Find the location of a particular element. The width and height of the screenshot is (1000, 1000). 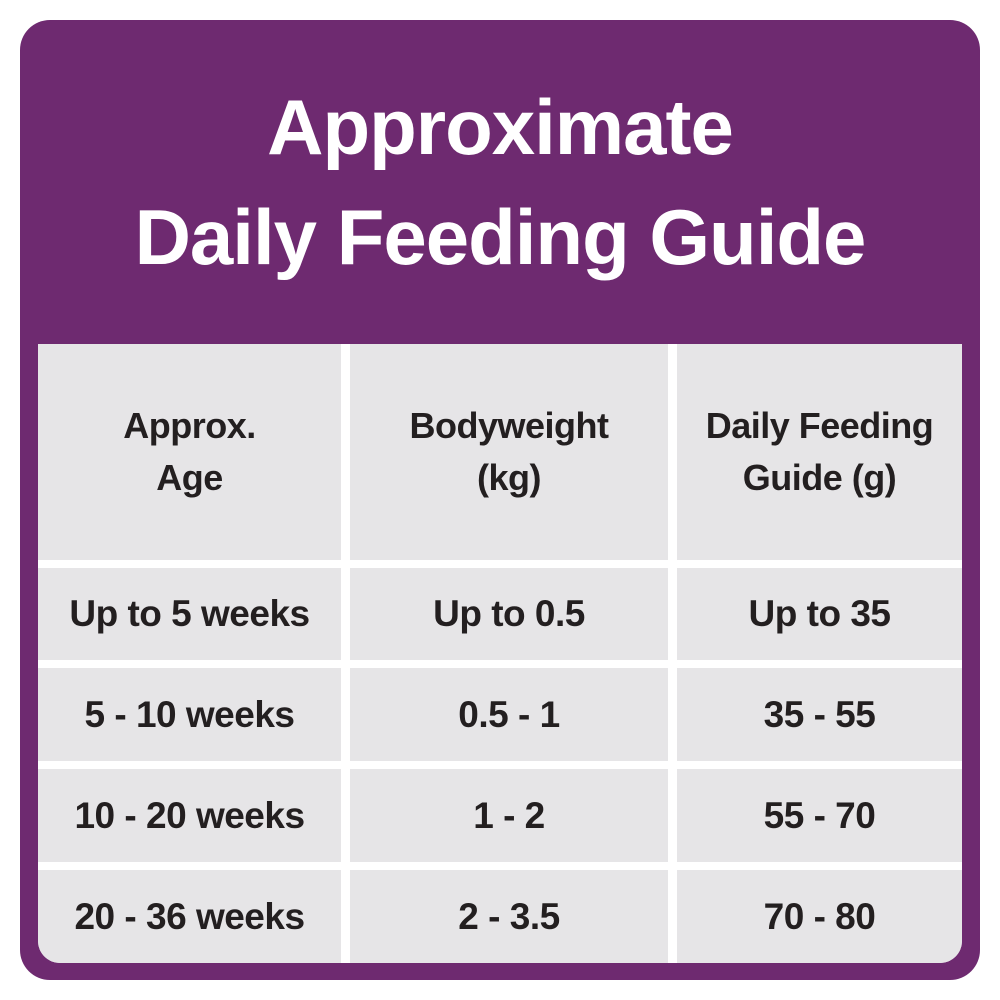

column-header-bodyweight-line-2: (kg) is located at coordinates (509, 477).